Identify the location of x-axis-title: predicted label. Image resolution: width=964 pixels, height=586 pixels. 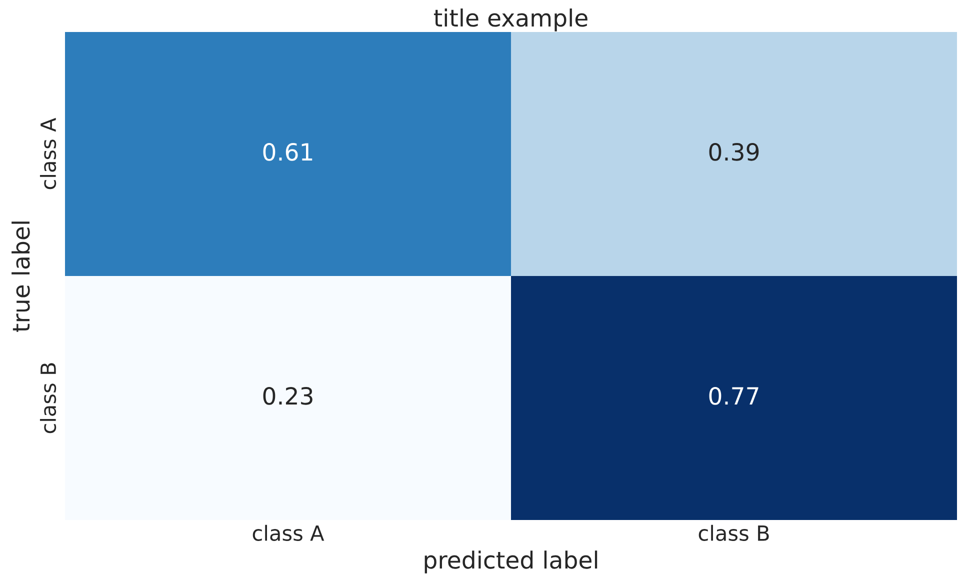
(511, 562).